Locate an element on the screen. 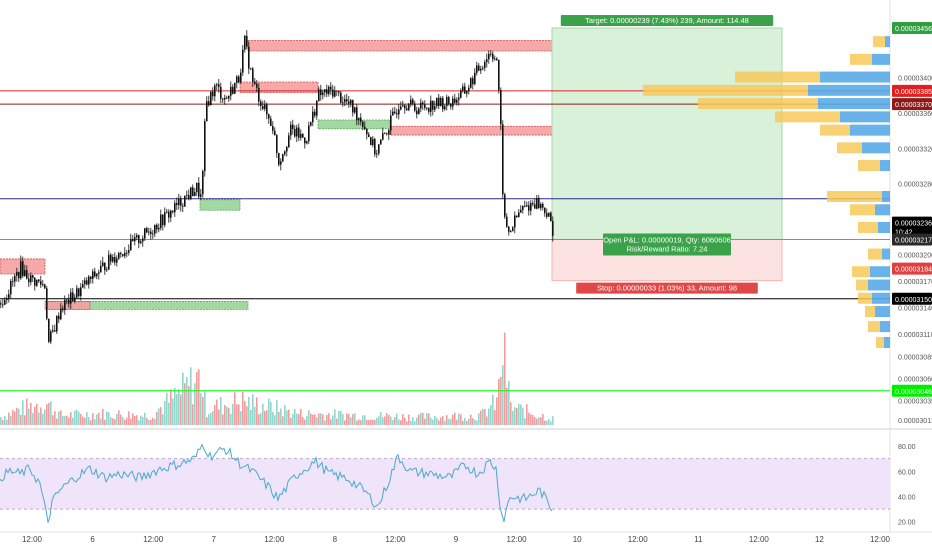  price-badge: 0.00003370 is located at coordinates (912, 104).